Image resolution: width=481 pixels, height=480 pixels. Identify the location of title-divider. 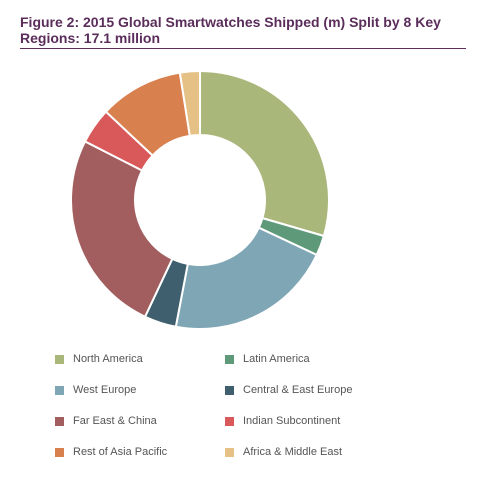
(243, 48).